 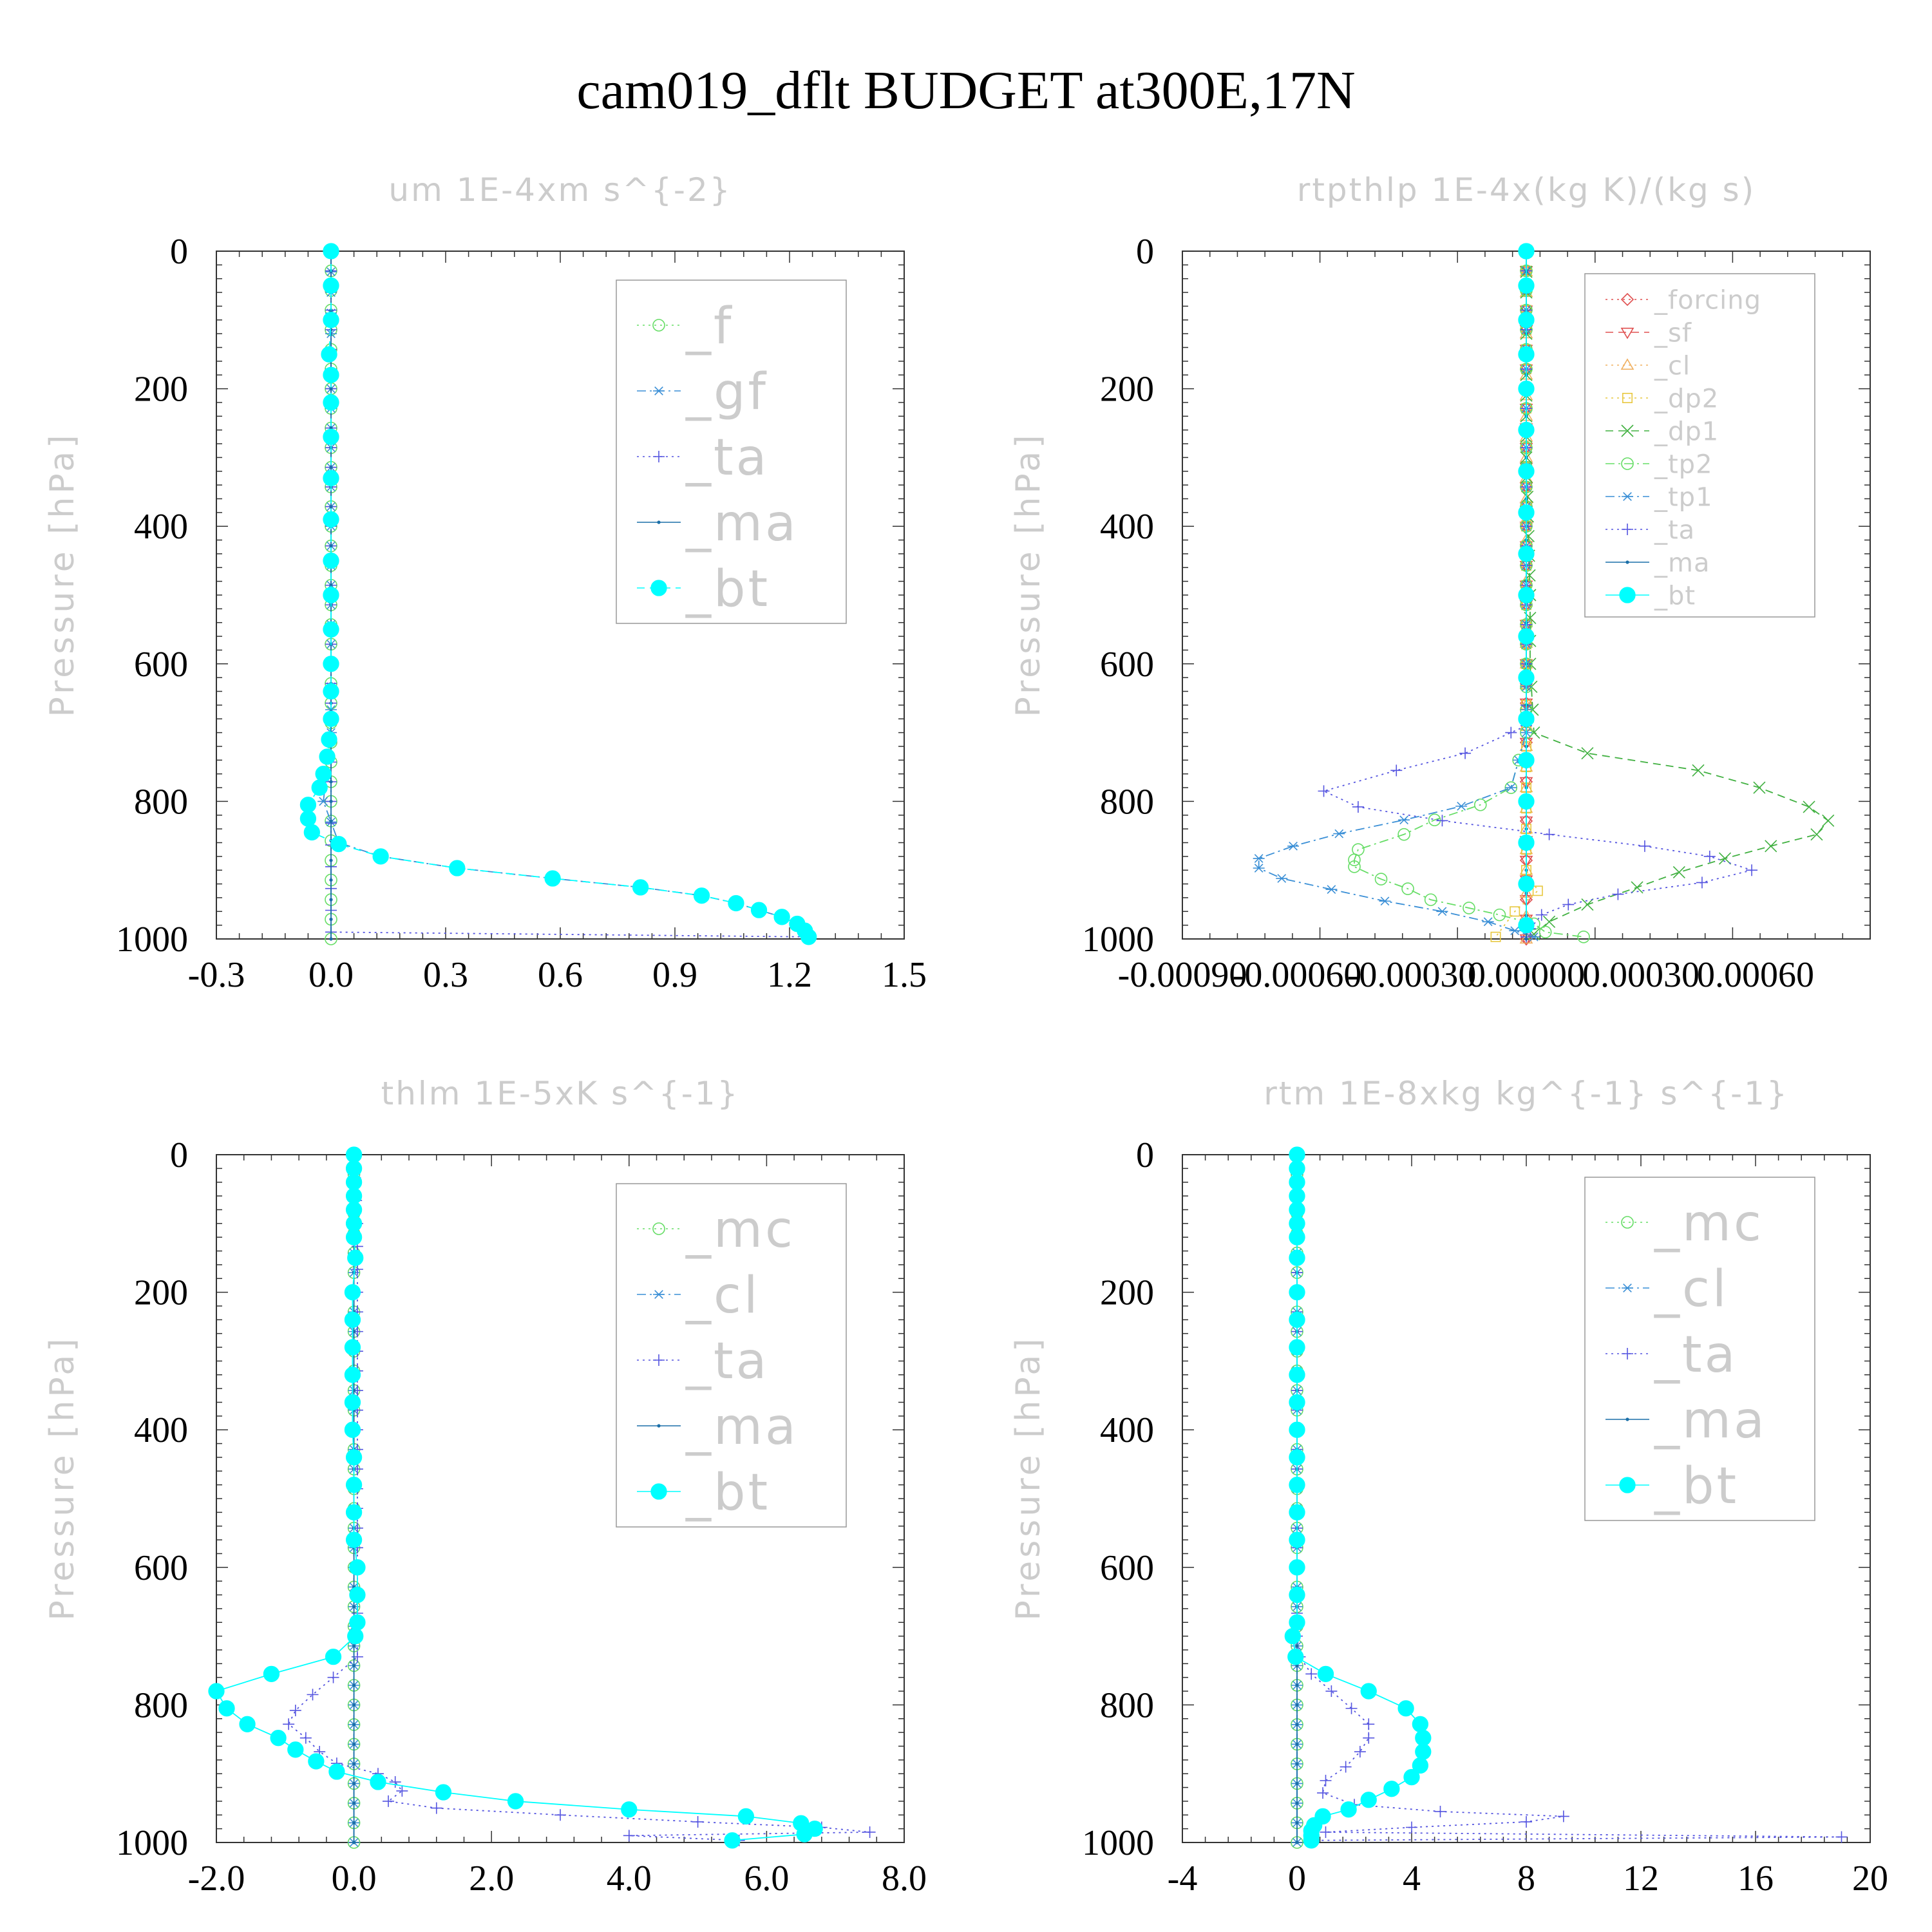 I want to click on y-axis-label: Pressure [hPa], so click(x=1028, y=574).